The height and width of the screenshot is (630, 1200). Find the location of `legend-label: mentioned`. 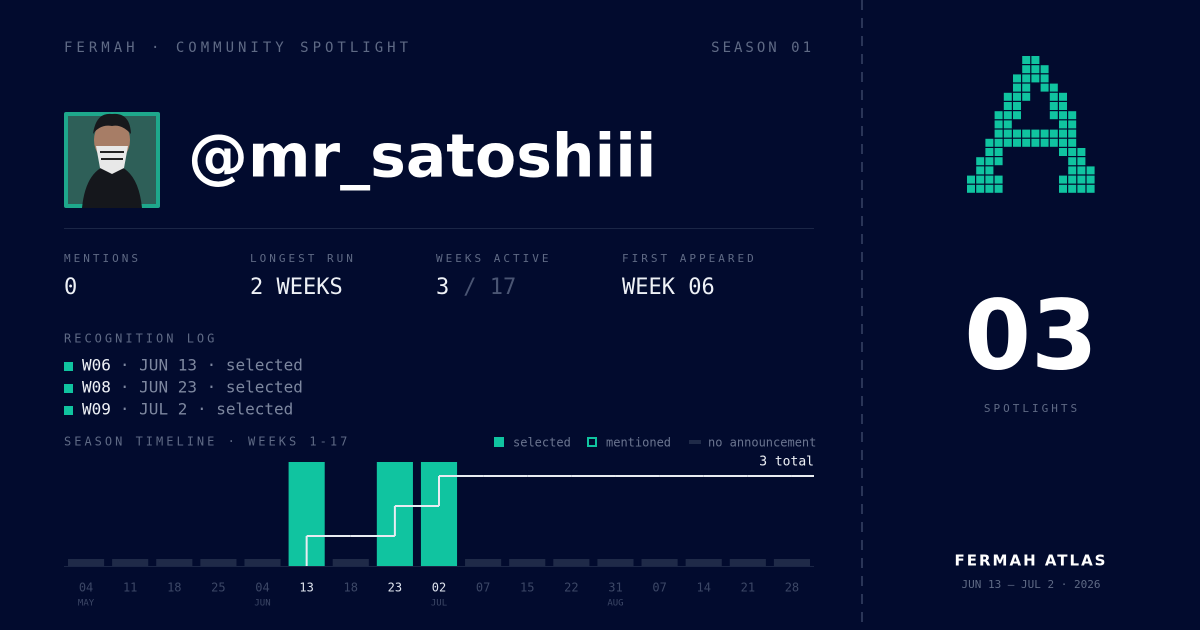

legend-label: mentioned is located at coordinates (638, 443).